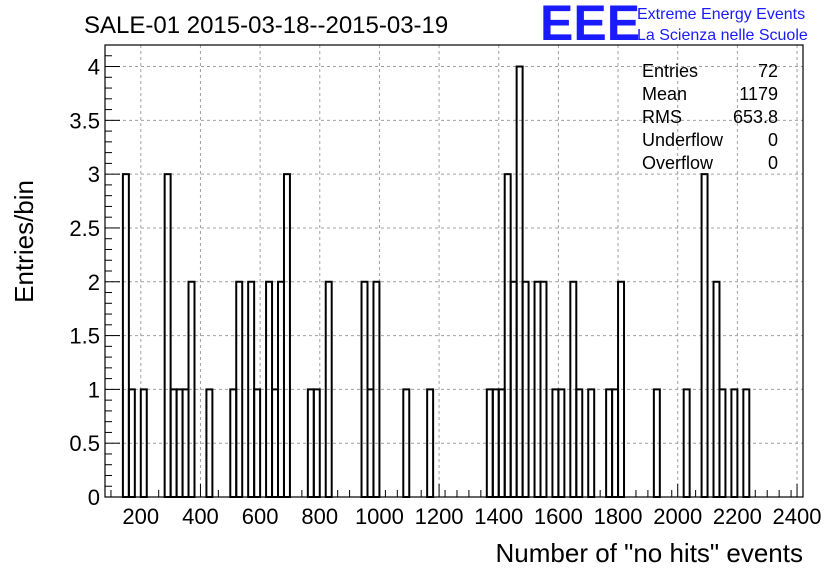 This screenshot has width=836, height=572. I want to click on y-axis-label: Entries/bin, so click(24, 241).